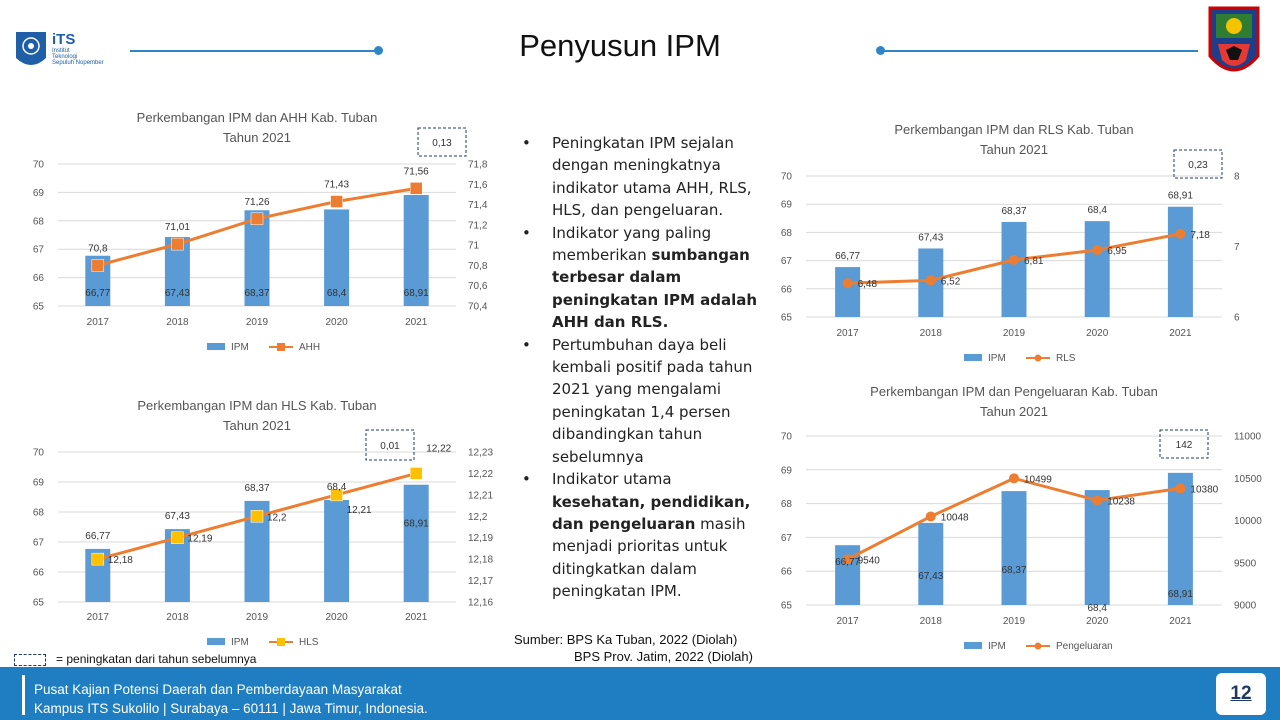 The image size is (1280, 720). What do you see at coordinates (478, 205) in the screenshot?
I see `right-axis-tick: 71,4` at bounding box center [478, 205].